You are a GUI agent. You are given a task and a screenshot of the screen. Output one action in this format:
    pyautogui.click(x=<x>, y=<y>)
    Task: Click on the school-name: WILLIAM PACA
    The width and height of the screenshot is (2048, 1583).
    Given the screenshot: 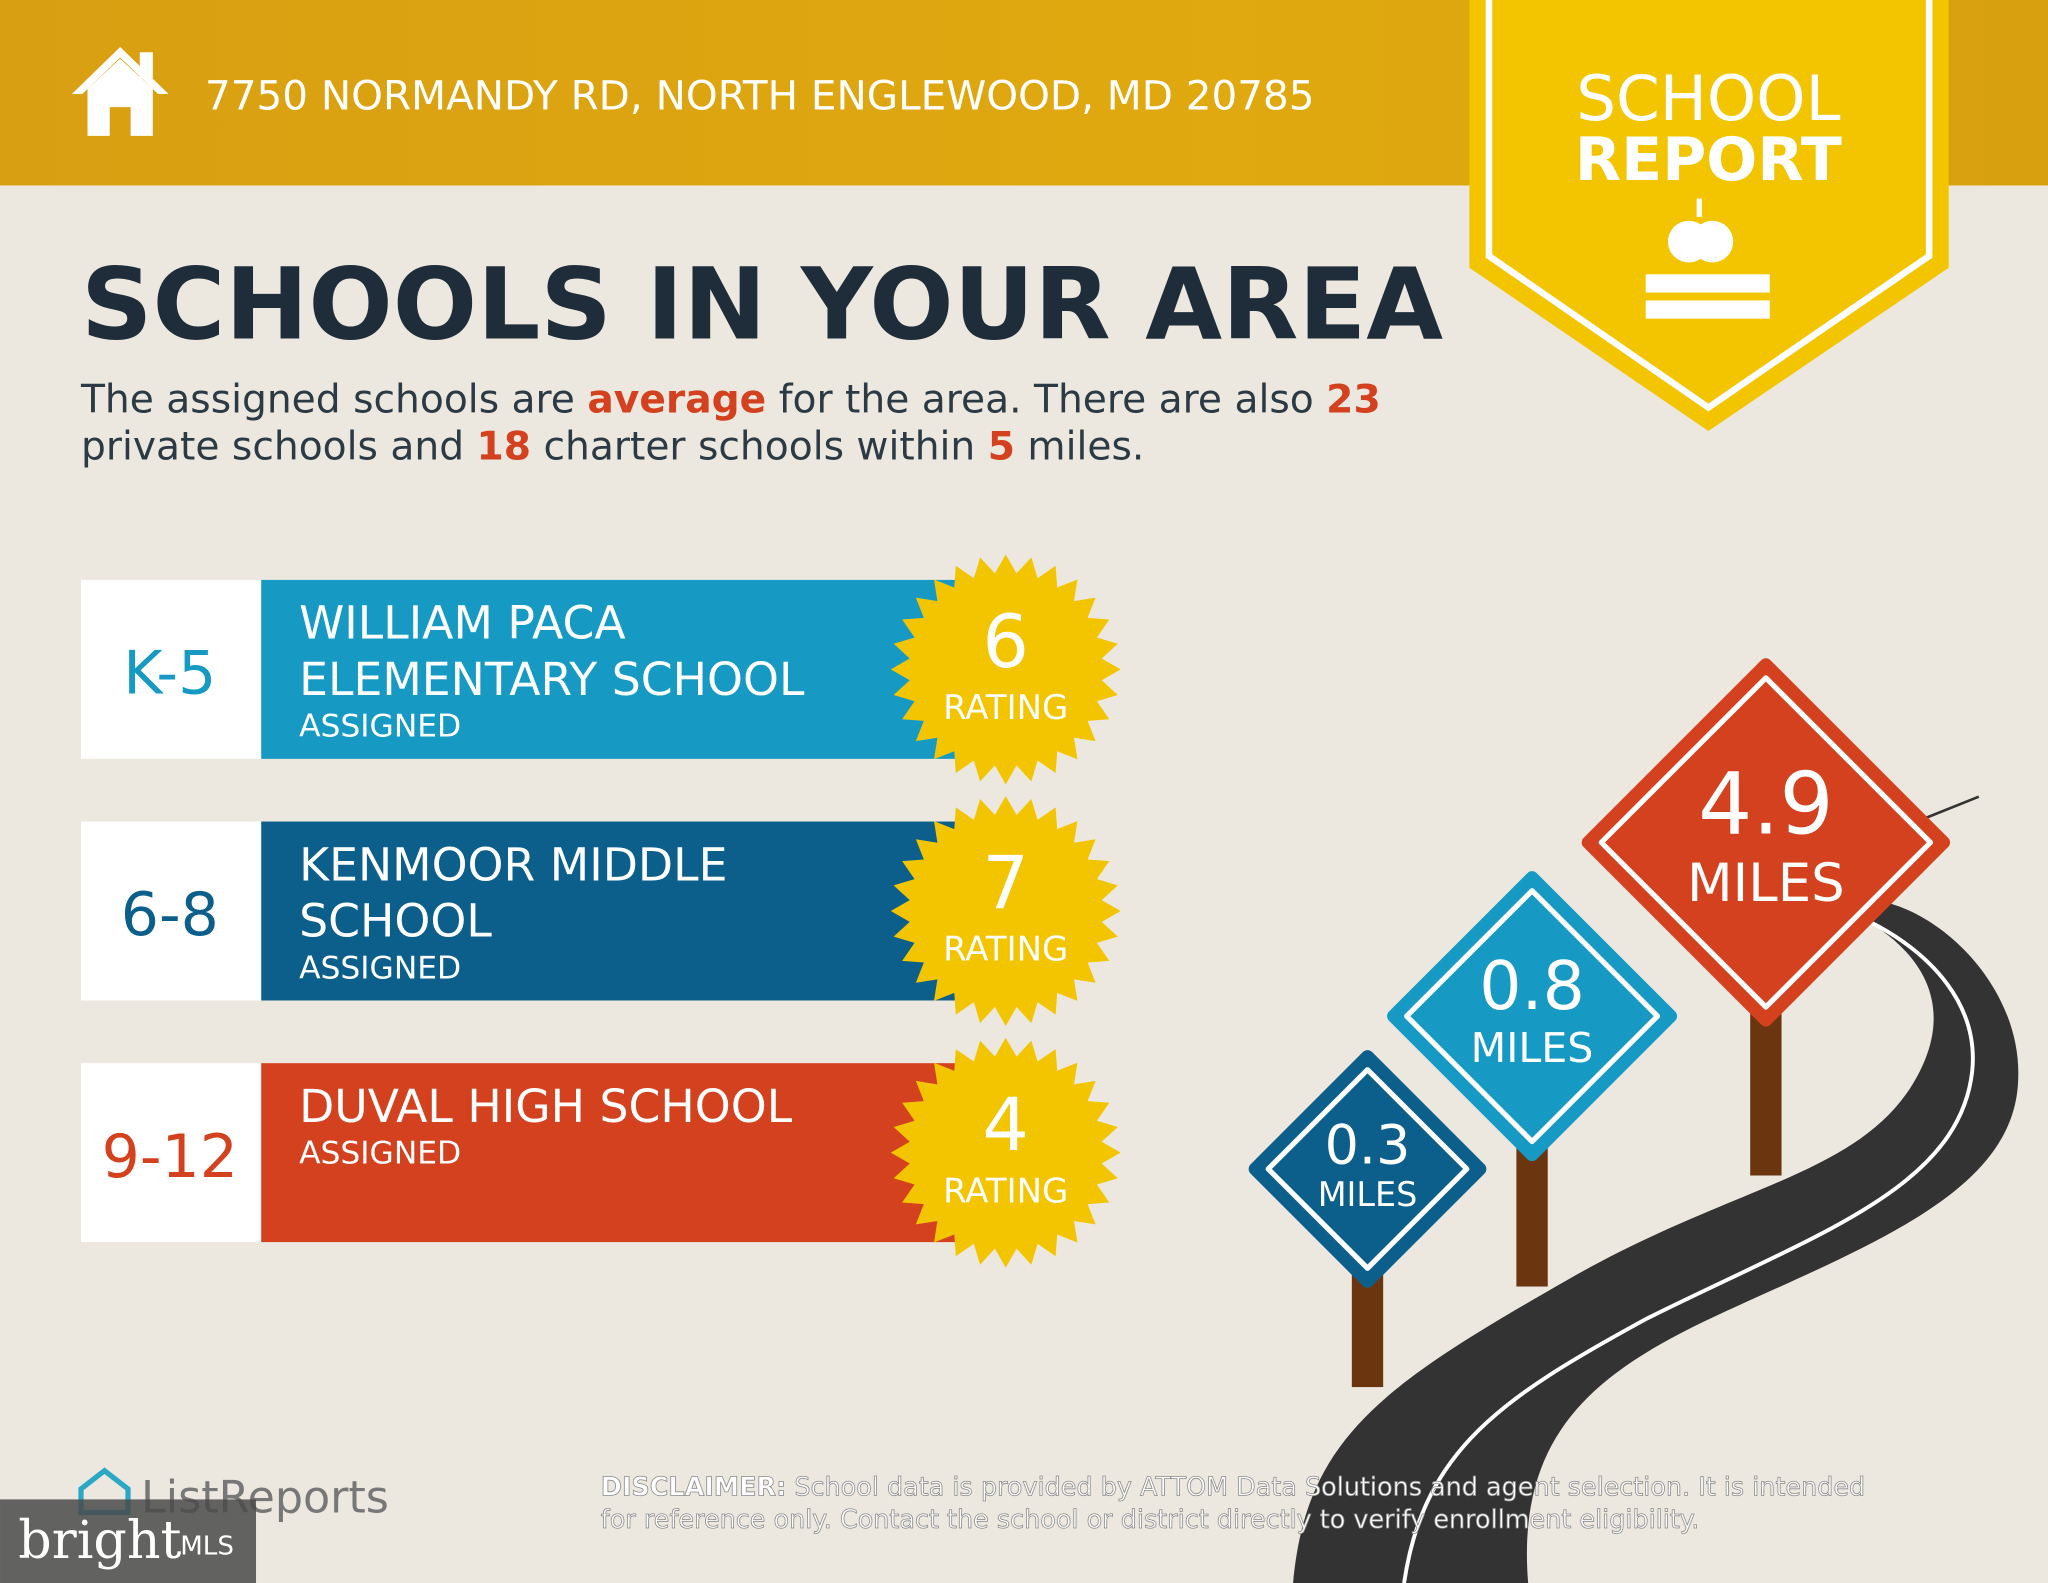 What is the action you would take?
    pyautogui.click(x=462, y=623)
    